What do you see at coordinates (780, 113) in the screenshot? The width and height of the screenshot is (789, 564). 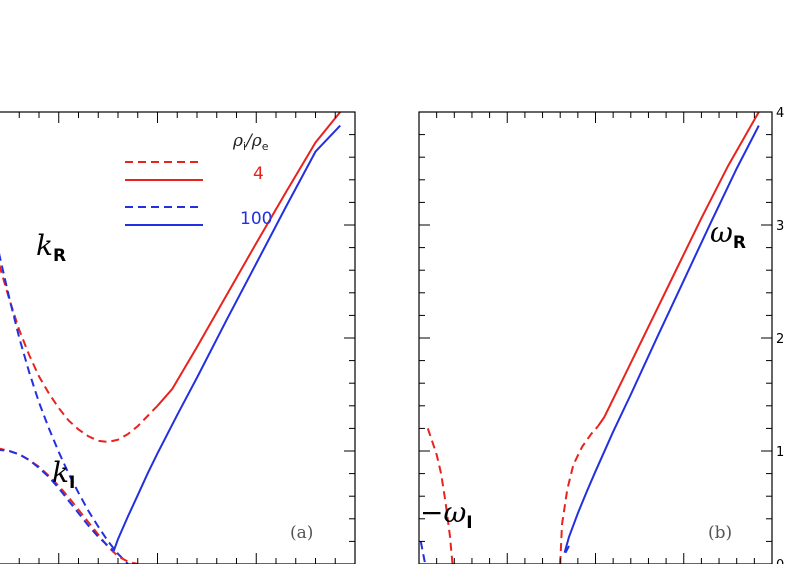 I see `y-tick-label: 4` at bounding box center [780, 113].